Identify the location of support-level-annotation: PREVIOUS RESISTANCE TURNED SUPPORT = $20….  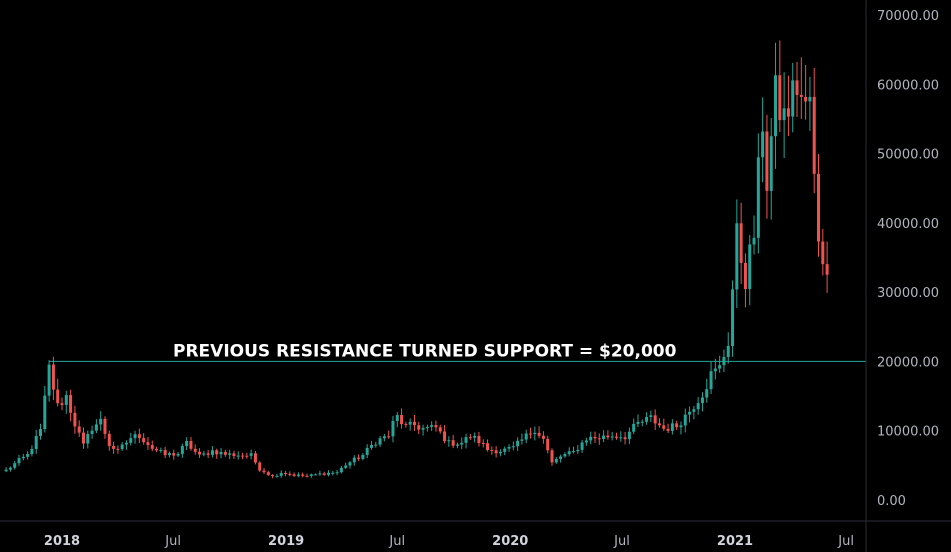
(425, 351).